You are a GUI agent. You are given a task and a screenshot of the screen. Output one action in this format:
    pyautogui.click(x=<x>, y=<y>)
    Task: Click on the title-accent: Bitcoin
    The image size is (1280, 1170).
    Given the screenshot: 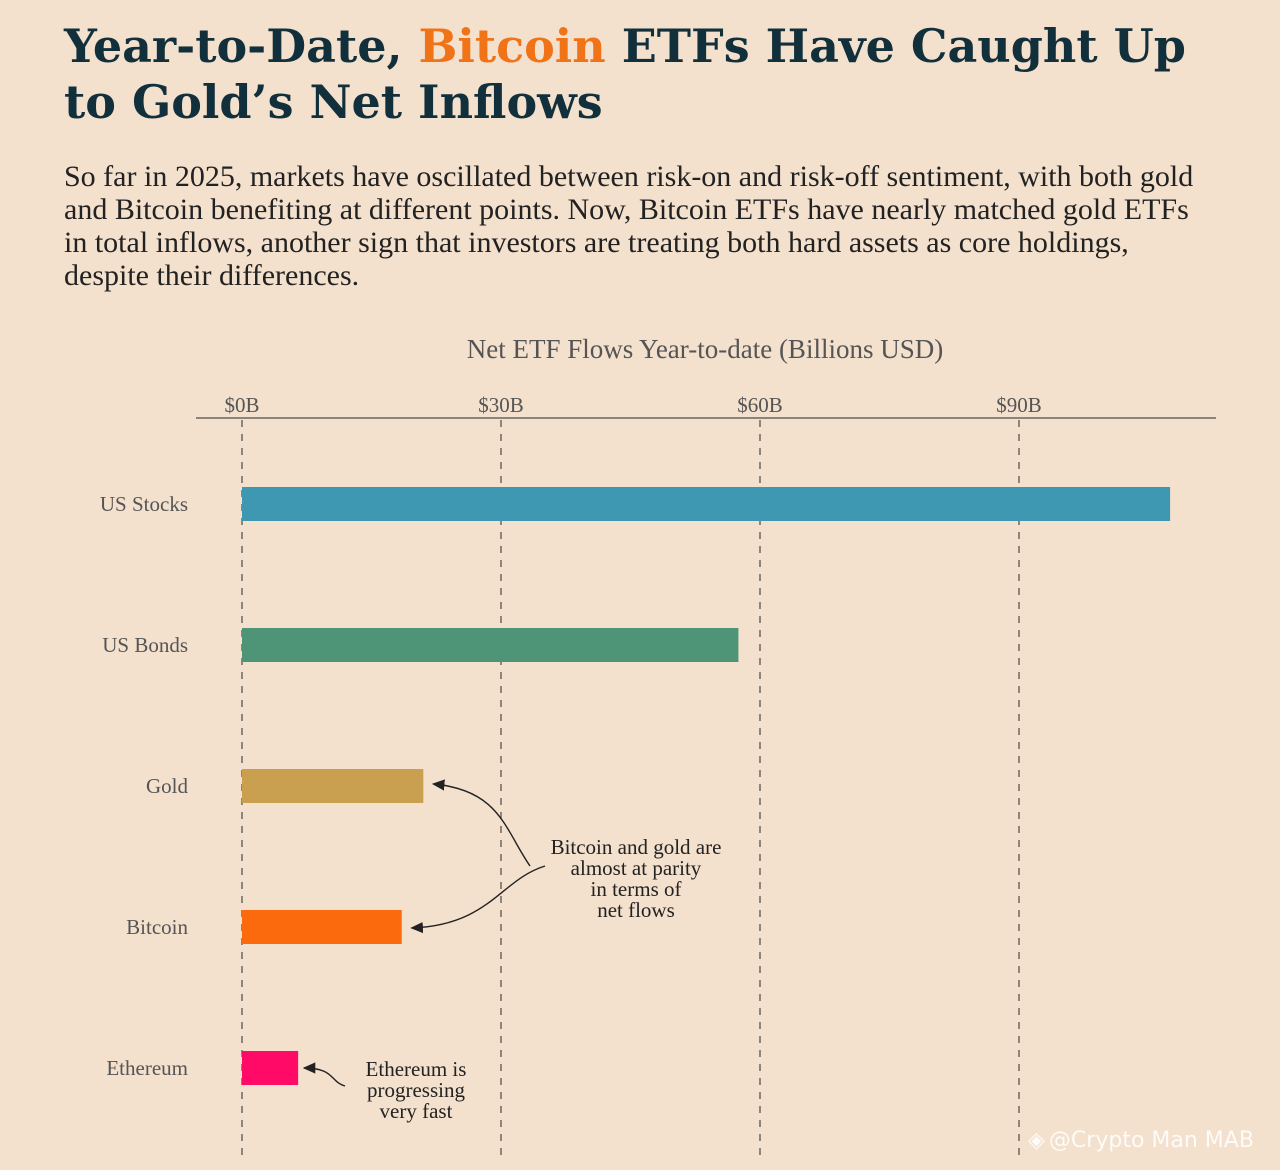 What is the action you would take?
    pyautogui.click(x=512, y=46)
    